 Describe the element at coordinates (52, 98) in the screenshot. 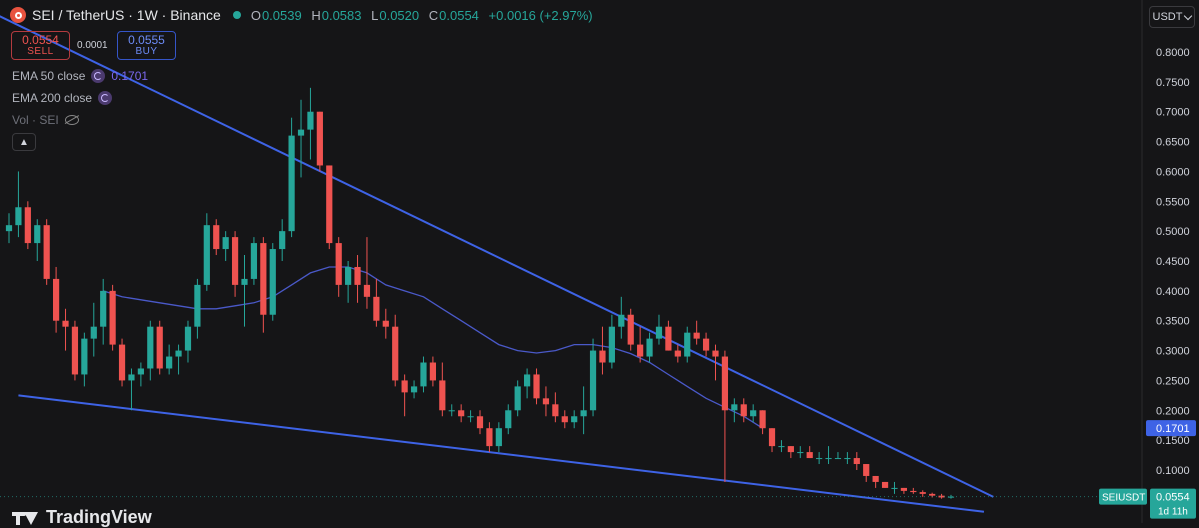

I see `ema200-label: EMA 200 close` at that location.